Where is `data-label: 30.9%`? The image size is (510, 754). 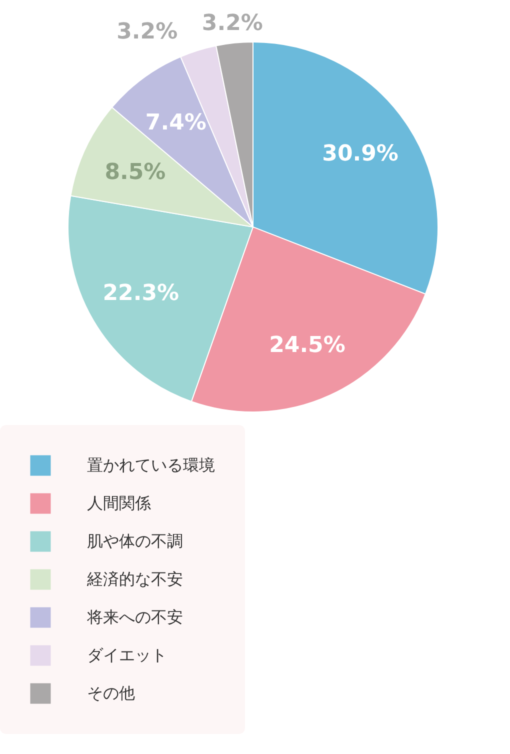
data-label: 30.9% is located at coordinates (360, 154).